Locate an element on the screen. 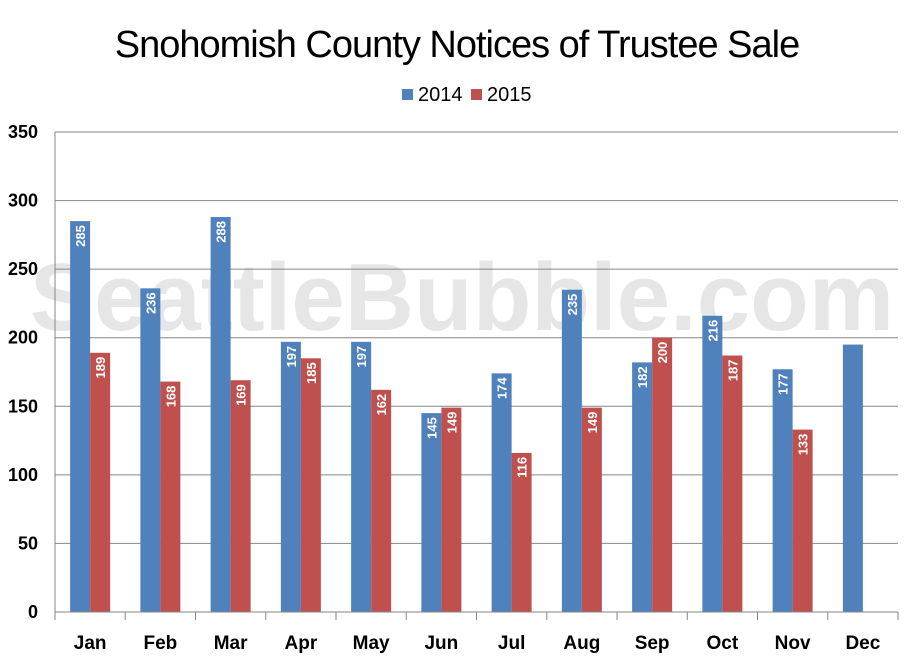 This screenshot has height=666, width=915. data-label: 236 is located at coordinates (150, 303).